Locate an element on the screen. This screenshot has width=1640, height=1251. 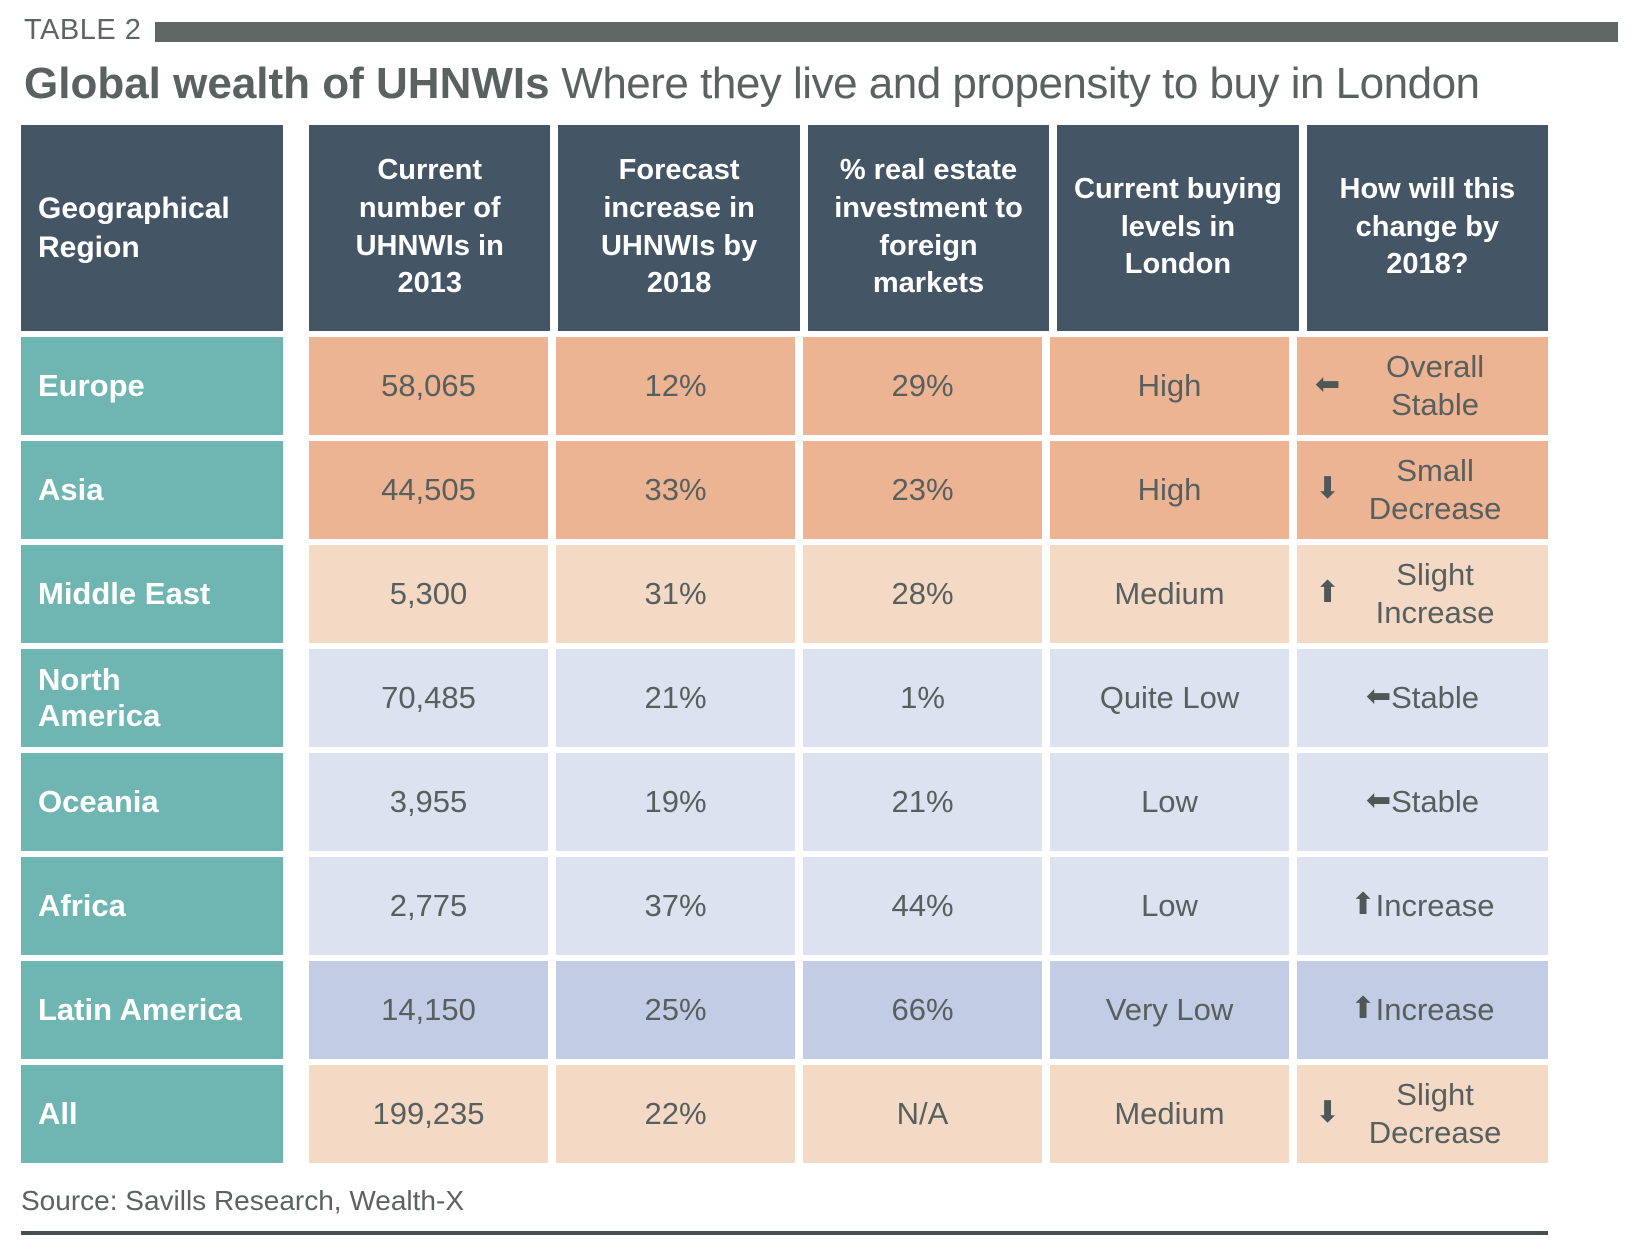
region-cell: Latin America is located at coordinates (152, 1009).